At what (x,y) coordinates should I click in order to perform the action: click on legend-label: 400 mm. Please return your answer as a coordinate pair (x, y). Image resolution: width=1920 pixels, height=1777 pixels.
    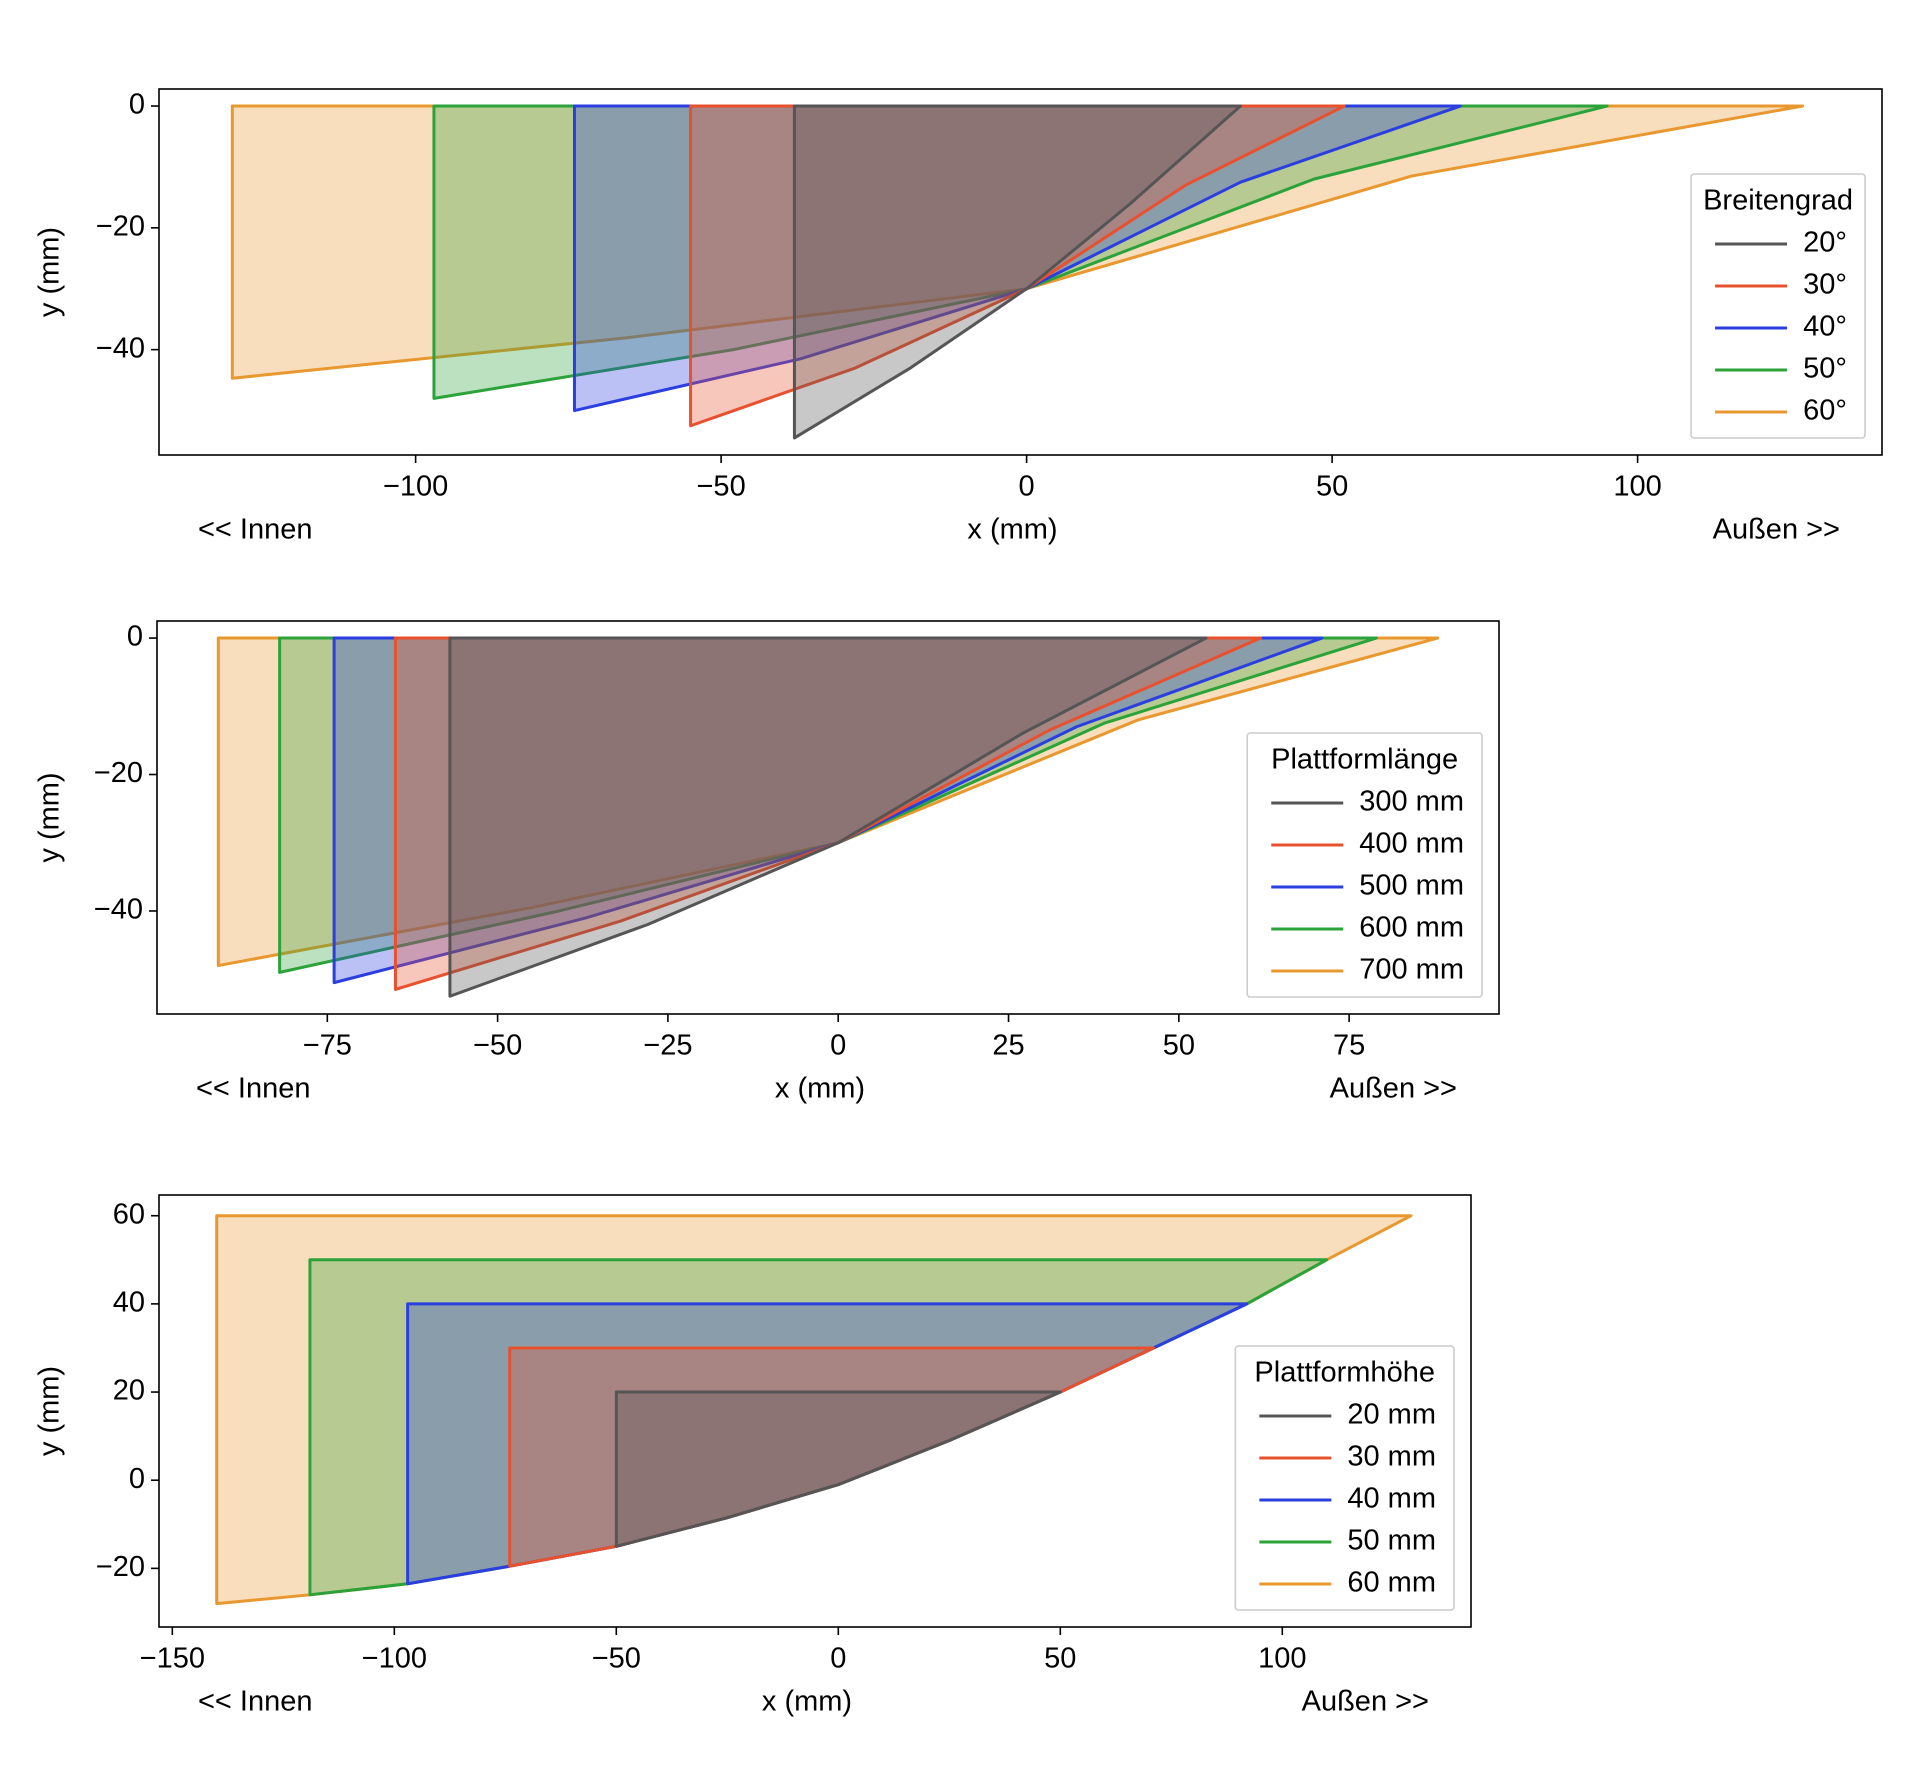
    Looking at the image, I should click on (1411, 844).